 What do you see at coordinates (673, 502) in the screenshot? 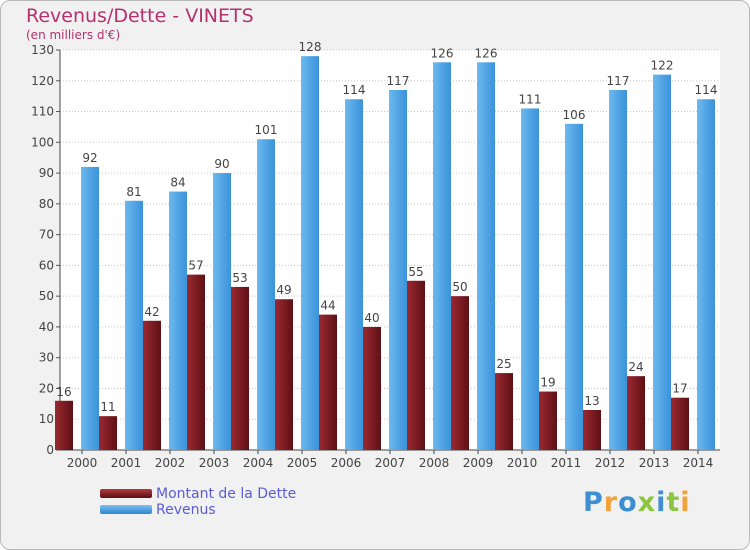
I see `logo-letter: t` at bounding box center [673, 502].